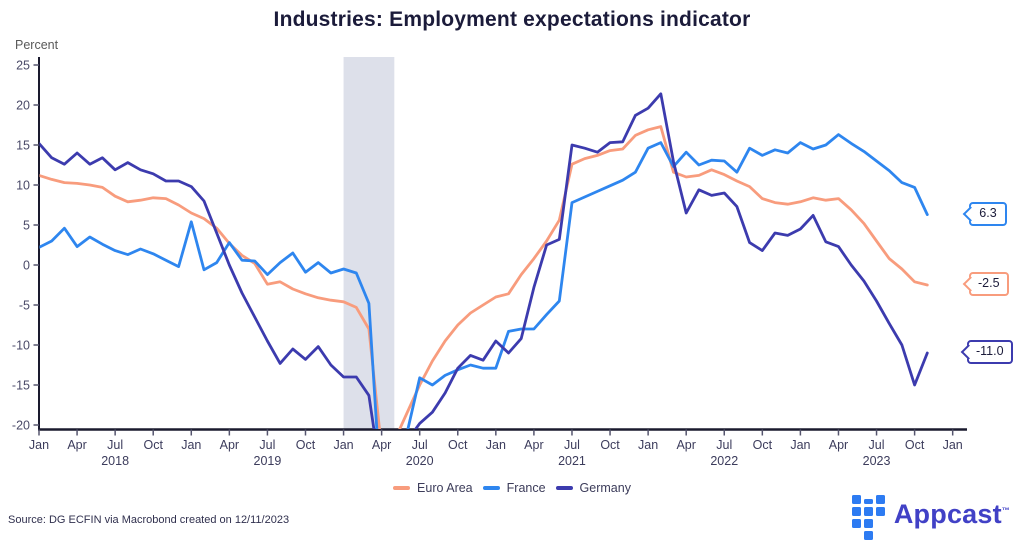  I want to click on y-tick-label: -15, so click(21, 386).